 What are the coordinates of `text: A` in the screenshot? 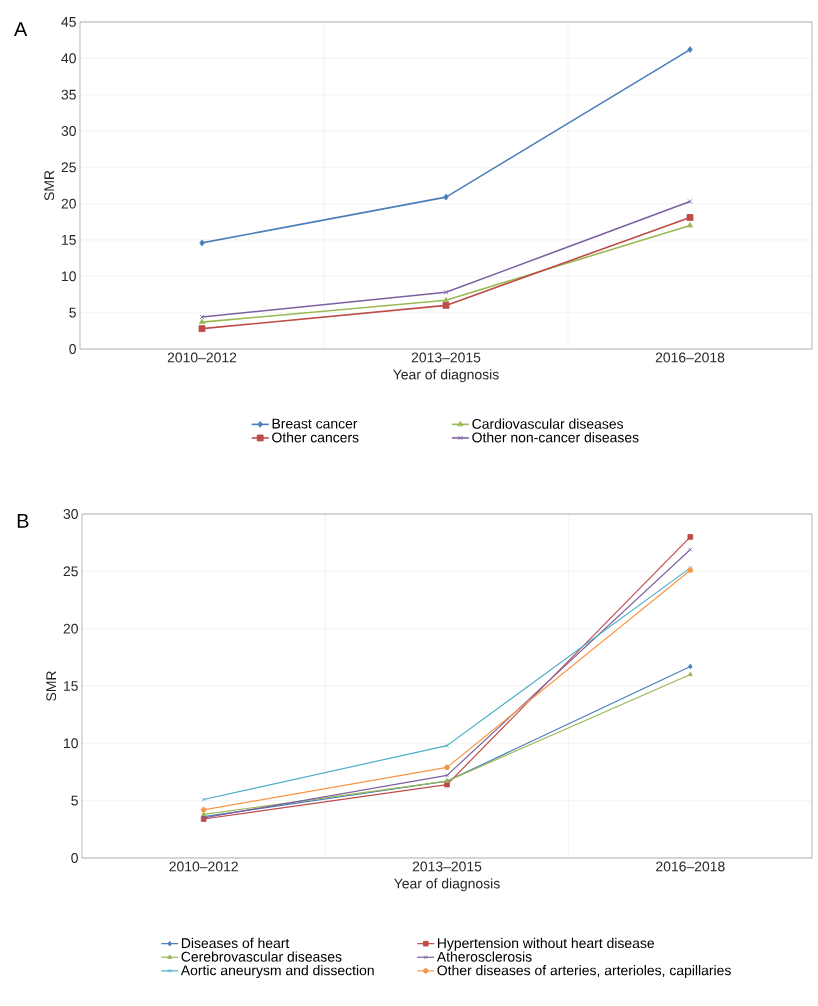 It's located at (21, 29).